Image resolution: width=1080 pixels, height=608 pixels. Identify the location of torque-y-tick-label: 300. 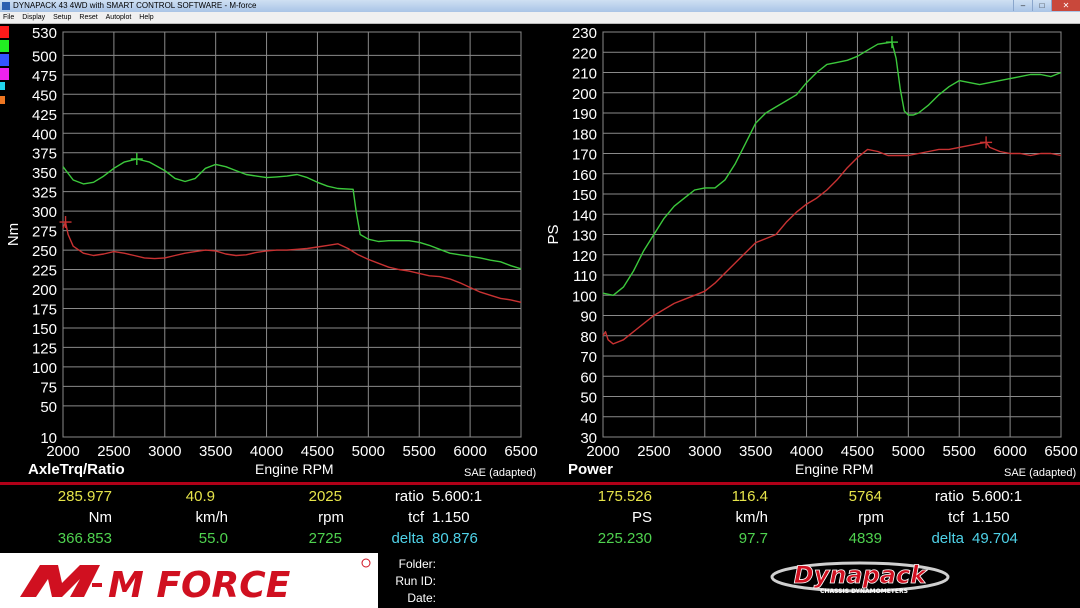
(44, 212).